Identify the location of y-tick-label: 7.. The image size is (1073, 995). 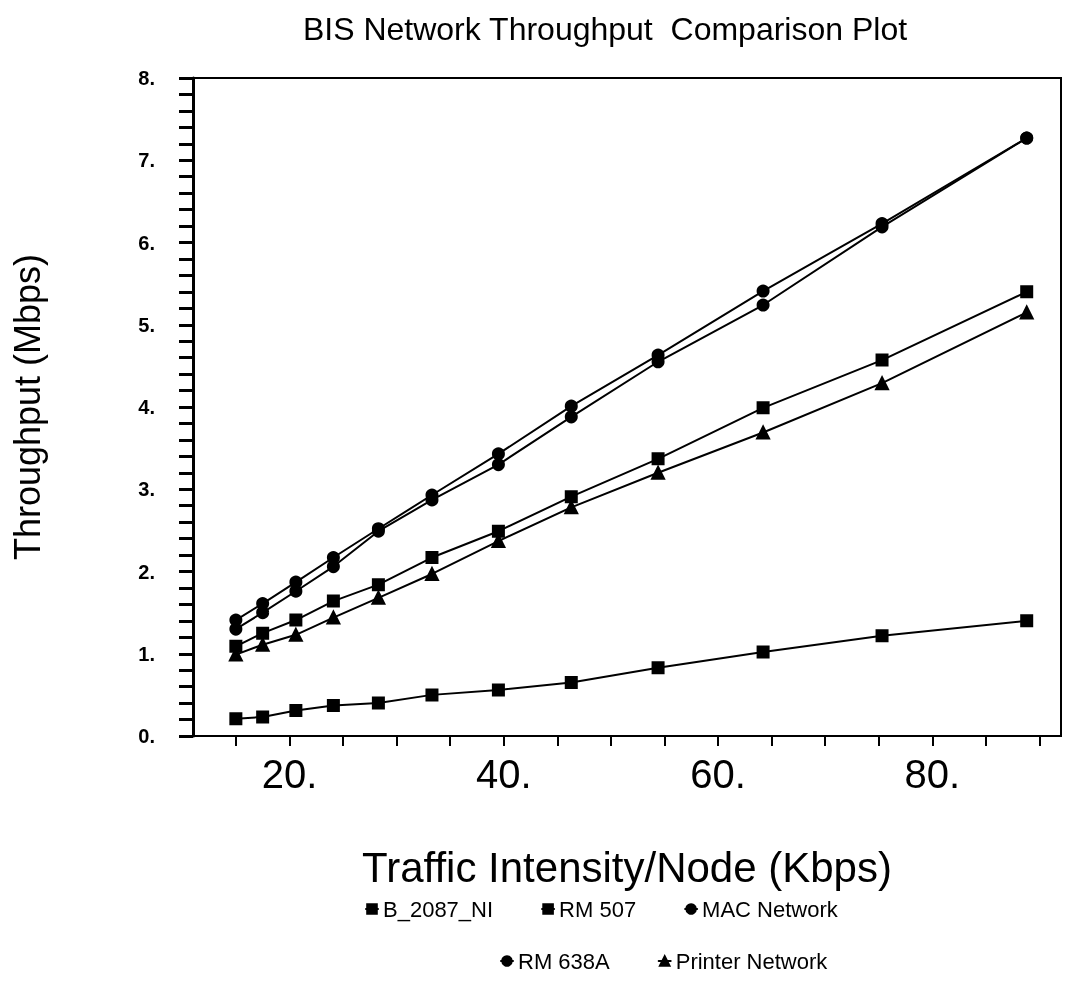
(146, 160).